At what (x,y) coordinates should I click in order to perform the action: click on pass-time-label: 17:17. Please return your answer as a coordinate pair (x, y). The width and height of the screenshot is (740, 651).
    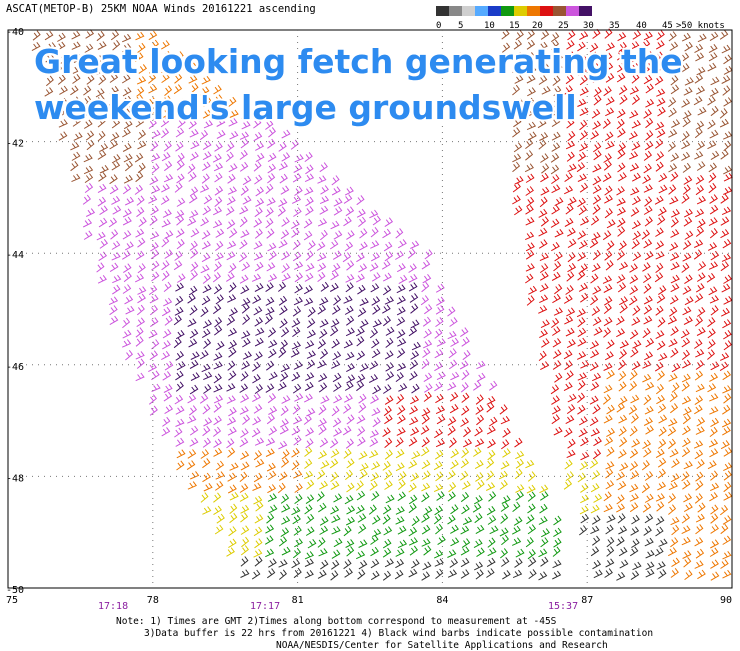
    Looking at the image, I should click on (265, 606).